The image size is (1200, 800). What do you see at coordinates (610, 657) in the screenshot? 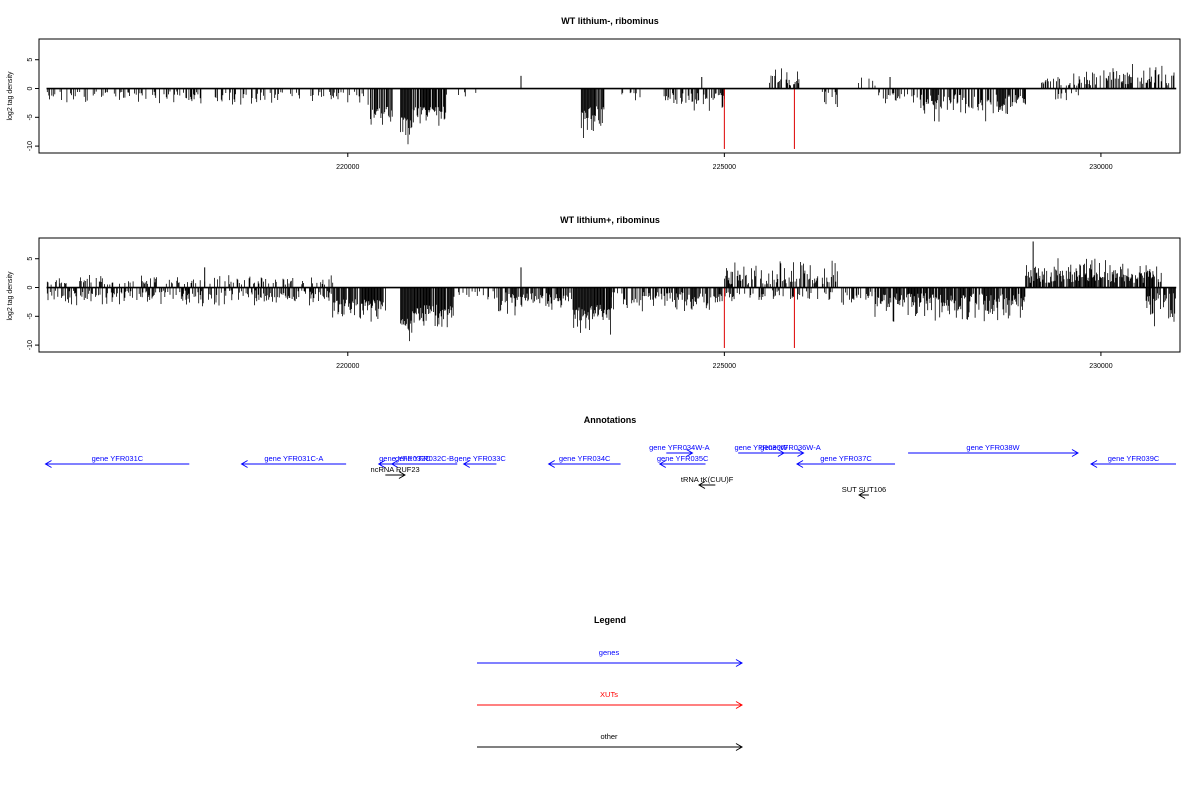
I see `legend-item: genes` at bounding box center [610, 657].